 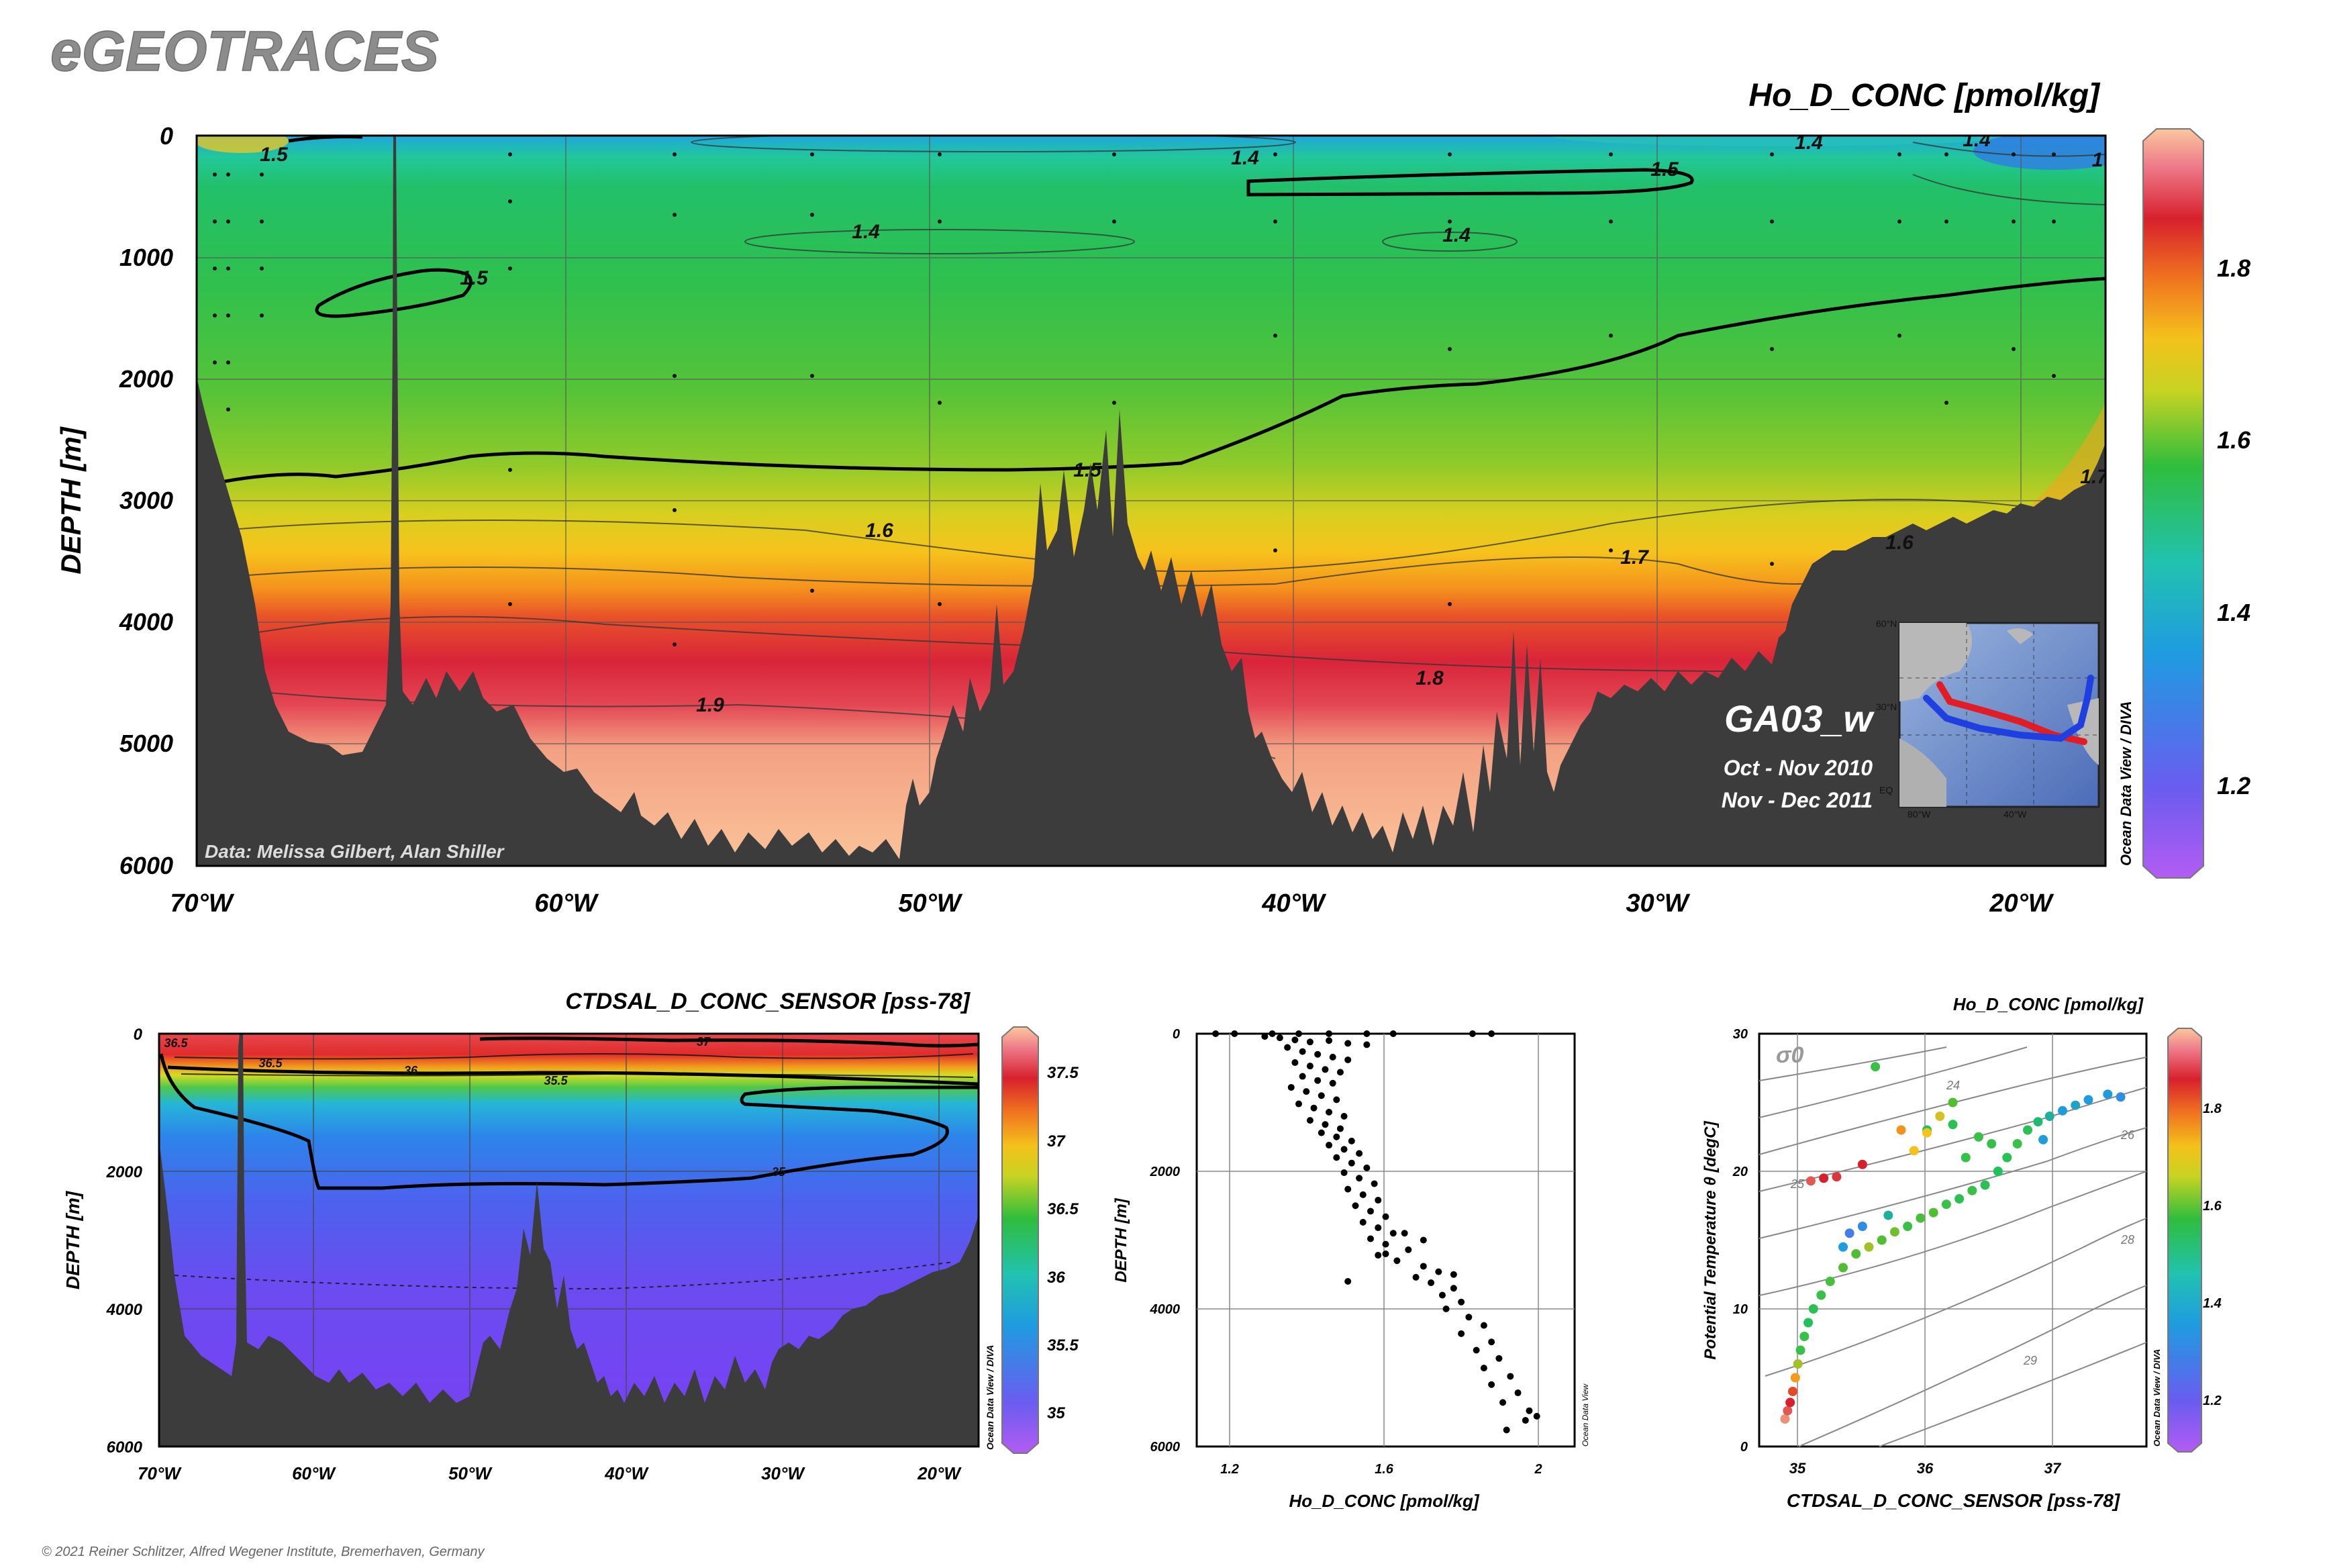 What do you see at coordinates (566, 904) in the screenshot?
I see `svg-text: 60°W` at bounding box center [566, 904].